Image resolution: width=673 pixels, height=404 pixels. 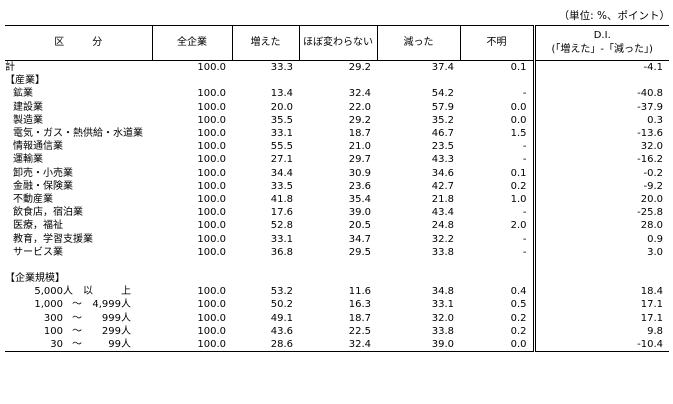 What do you see at coordinates (442, 134) in the screenshot?
I see `cell-decreased: 46.7` at bounding box center [442, 134].